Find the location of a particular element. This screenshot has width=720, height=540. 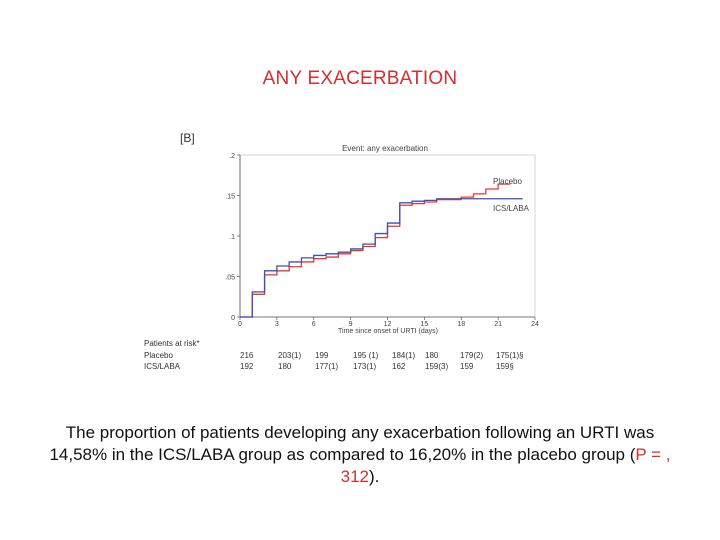

series-line-placebo is located at coordinates (375, 250).